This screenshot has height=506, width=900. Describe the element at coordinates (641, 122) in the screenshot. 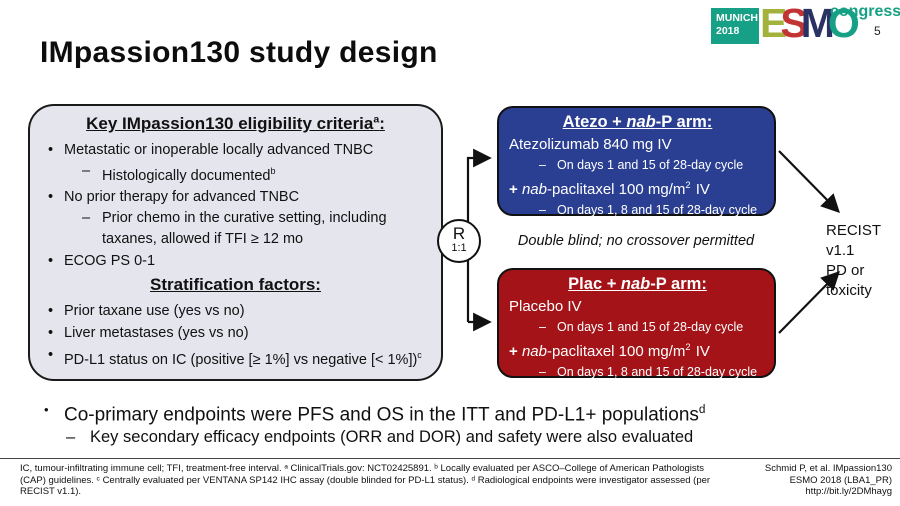

I see `atezo-heading-nab: nab` at that location.